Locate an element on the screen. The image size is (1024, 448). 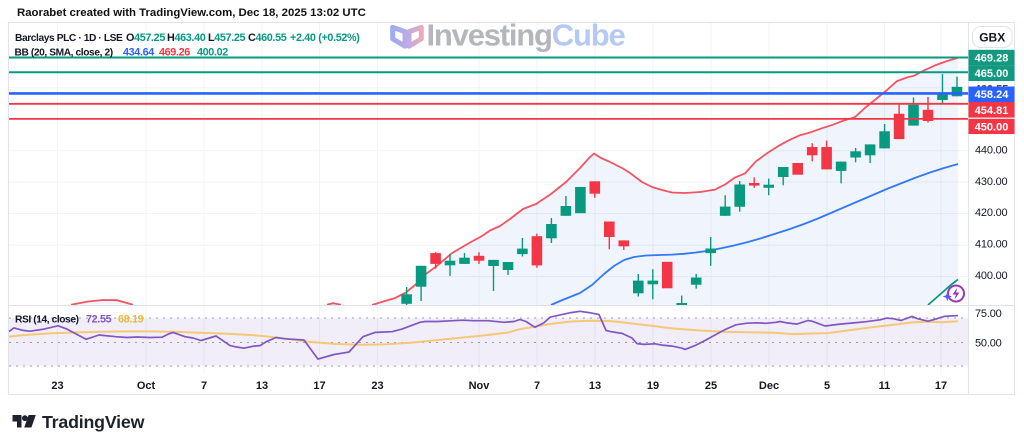
svg-text: L457.25 is located at coordinates (227, 38).